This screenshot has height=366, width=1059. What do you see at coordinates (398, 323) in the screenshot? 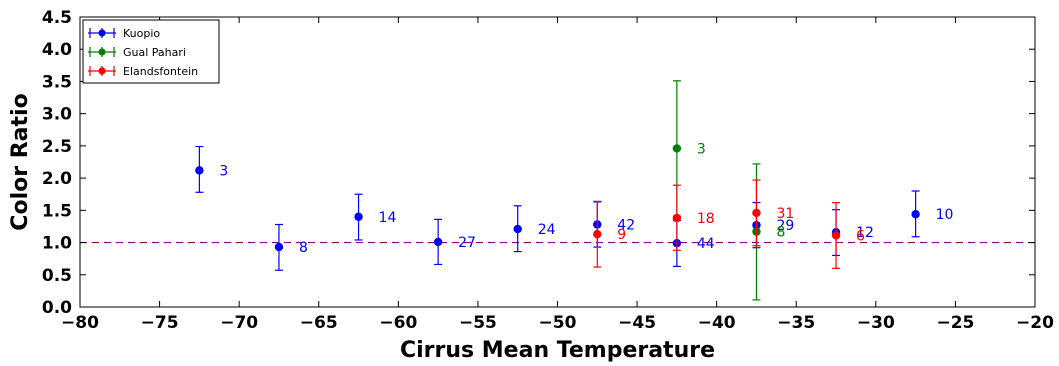
I see `x-tick-label: −60` at bounding box center [398, 323].